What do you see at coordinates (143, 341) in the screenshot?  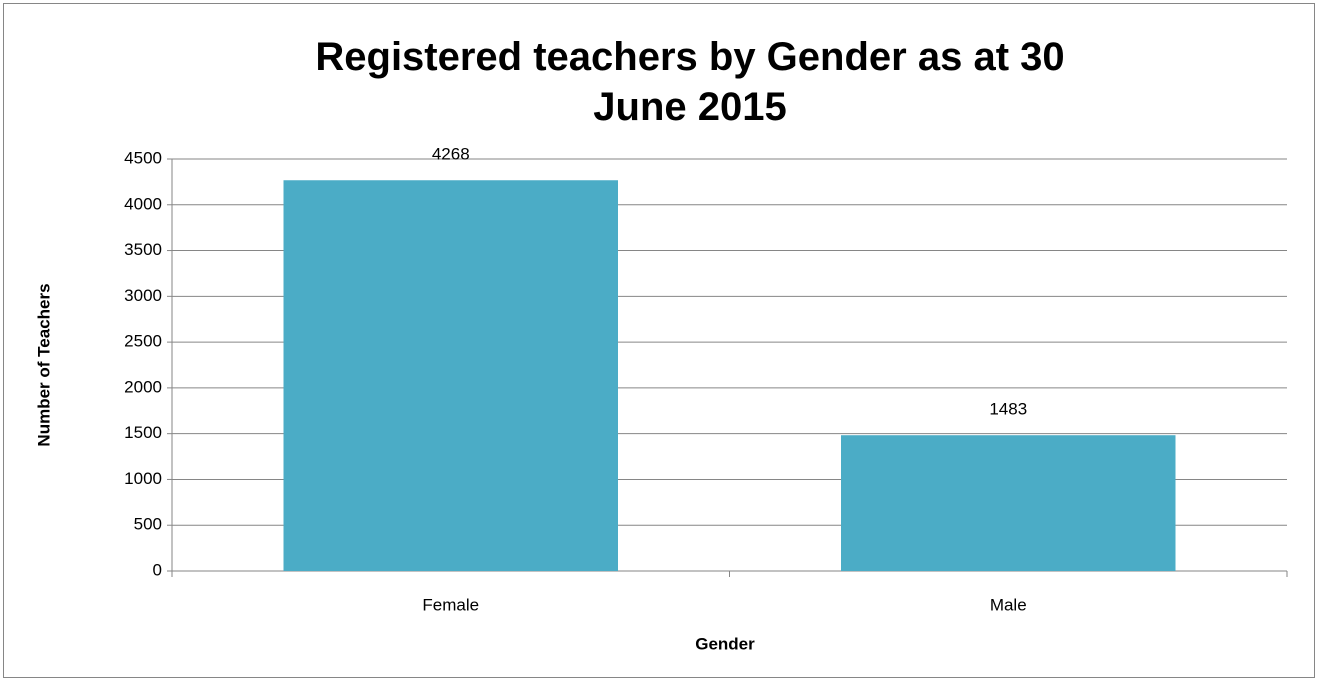 I see `y-tick-label: 2500` at bounding box center [143, 341].